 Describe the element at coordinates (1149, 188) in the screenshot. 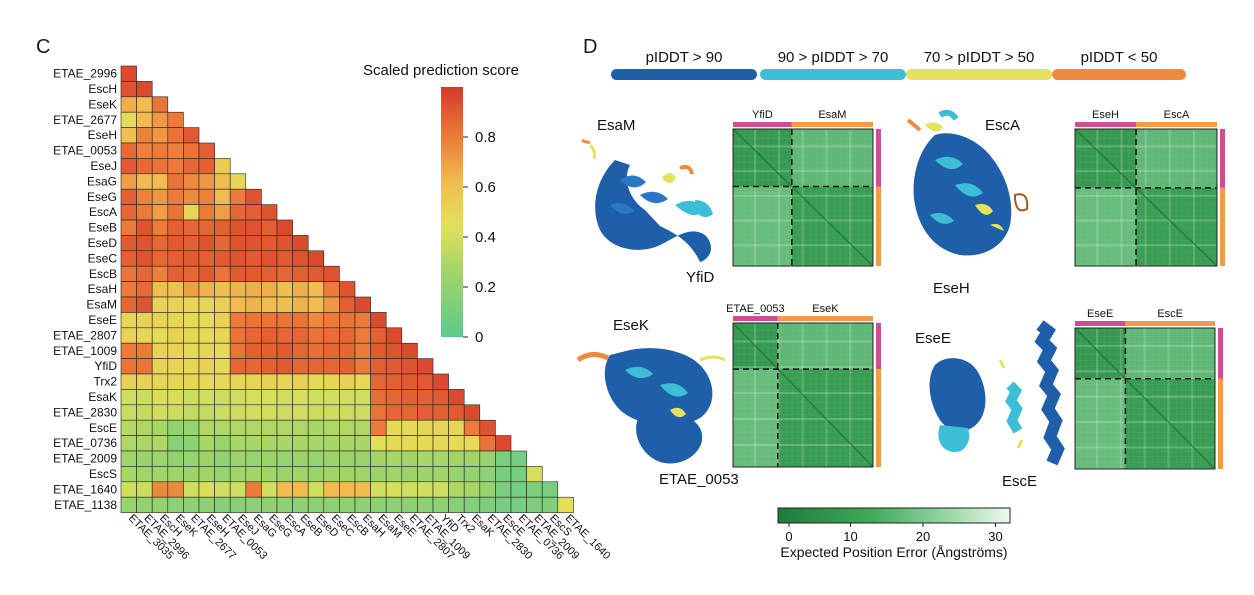

I see `pae-matrix: EseH EscA` at that location.